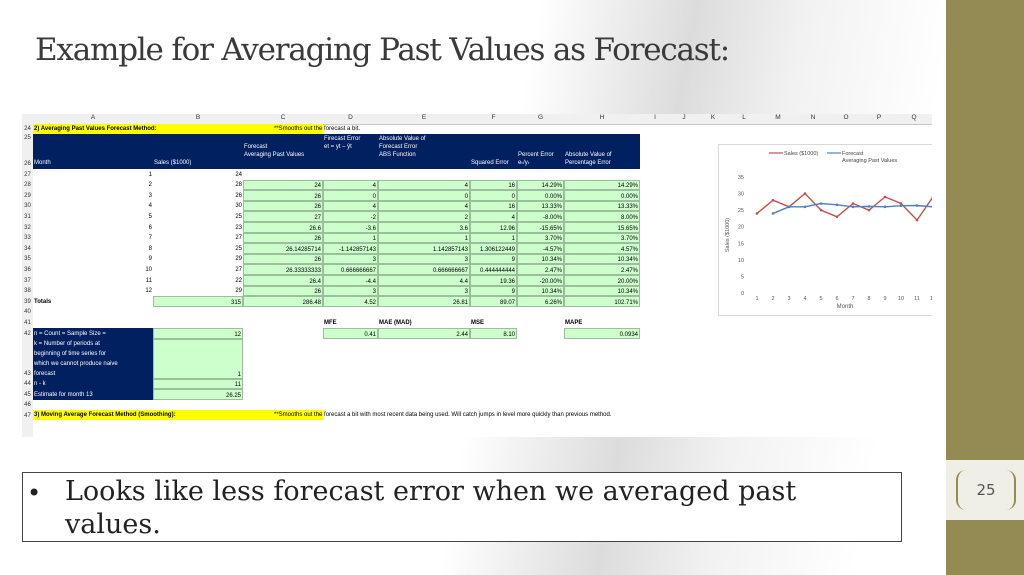  Describe the element at coordinates (424, 227) in the screenshot. I see `cell-e32: 3.6` at that location.